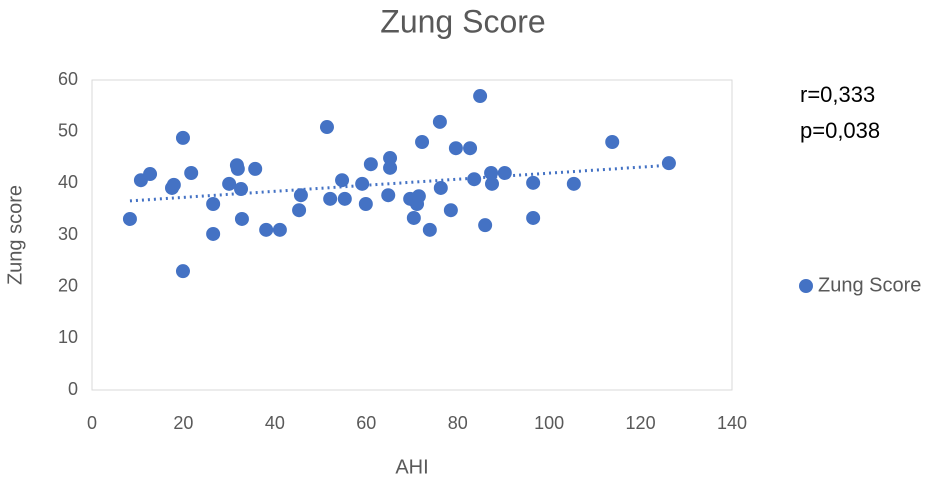 The width and height of the screenshot is (935, 484). What do you see at coordinates (73, 389) in the screenshot?
I see `y-tick-label: 0` at bounding box center [73, 389].